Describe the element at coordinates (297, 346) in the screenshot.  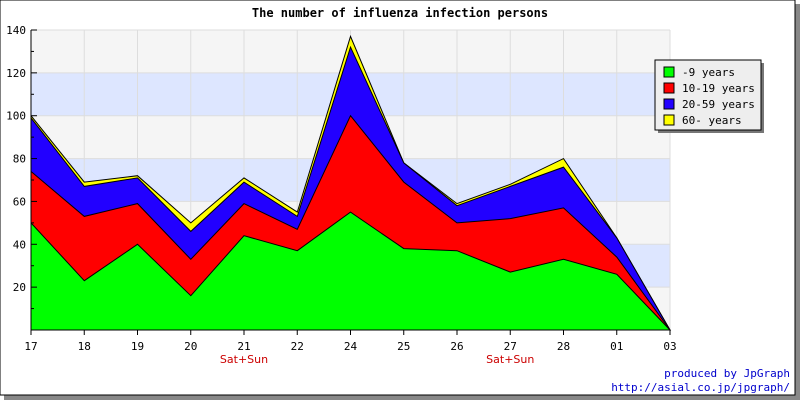
I see `x-tick-label: 22` at that location.